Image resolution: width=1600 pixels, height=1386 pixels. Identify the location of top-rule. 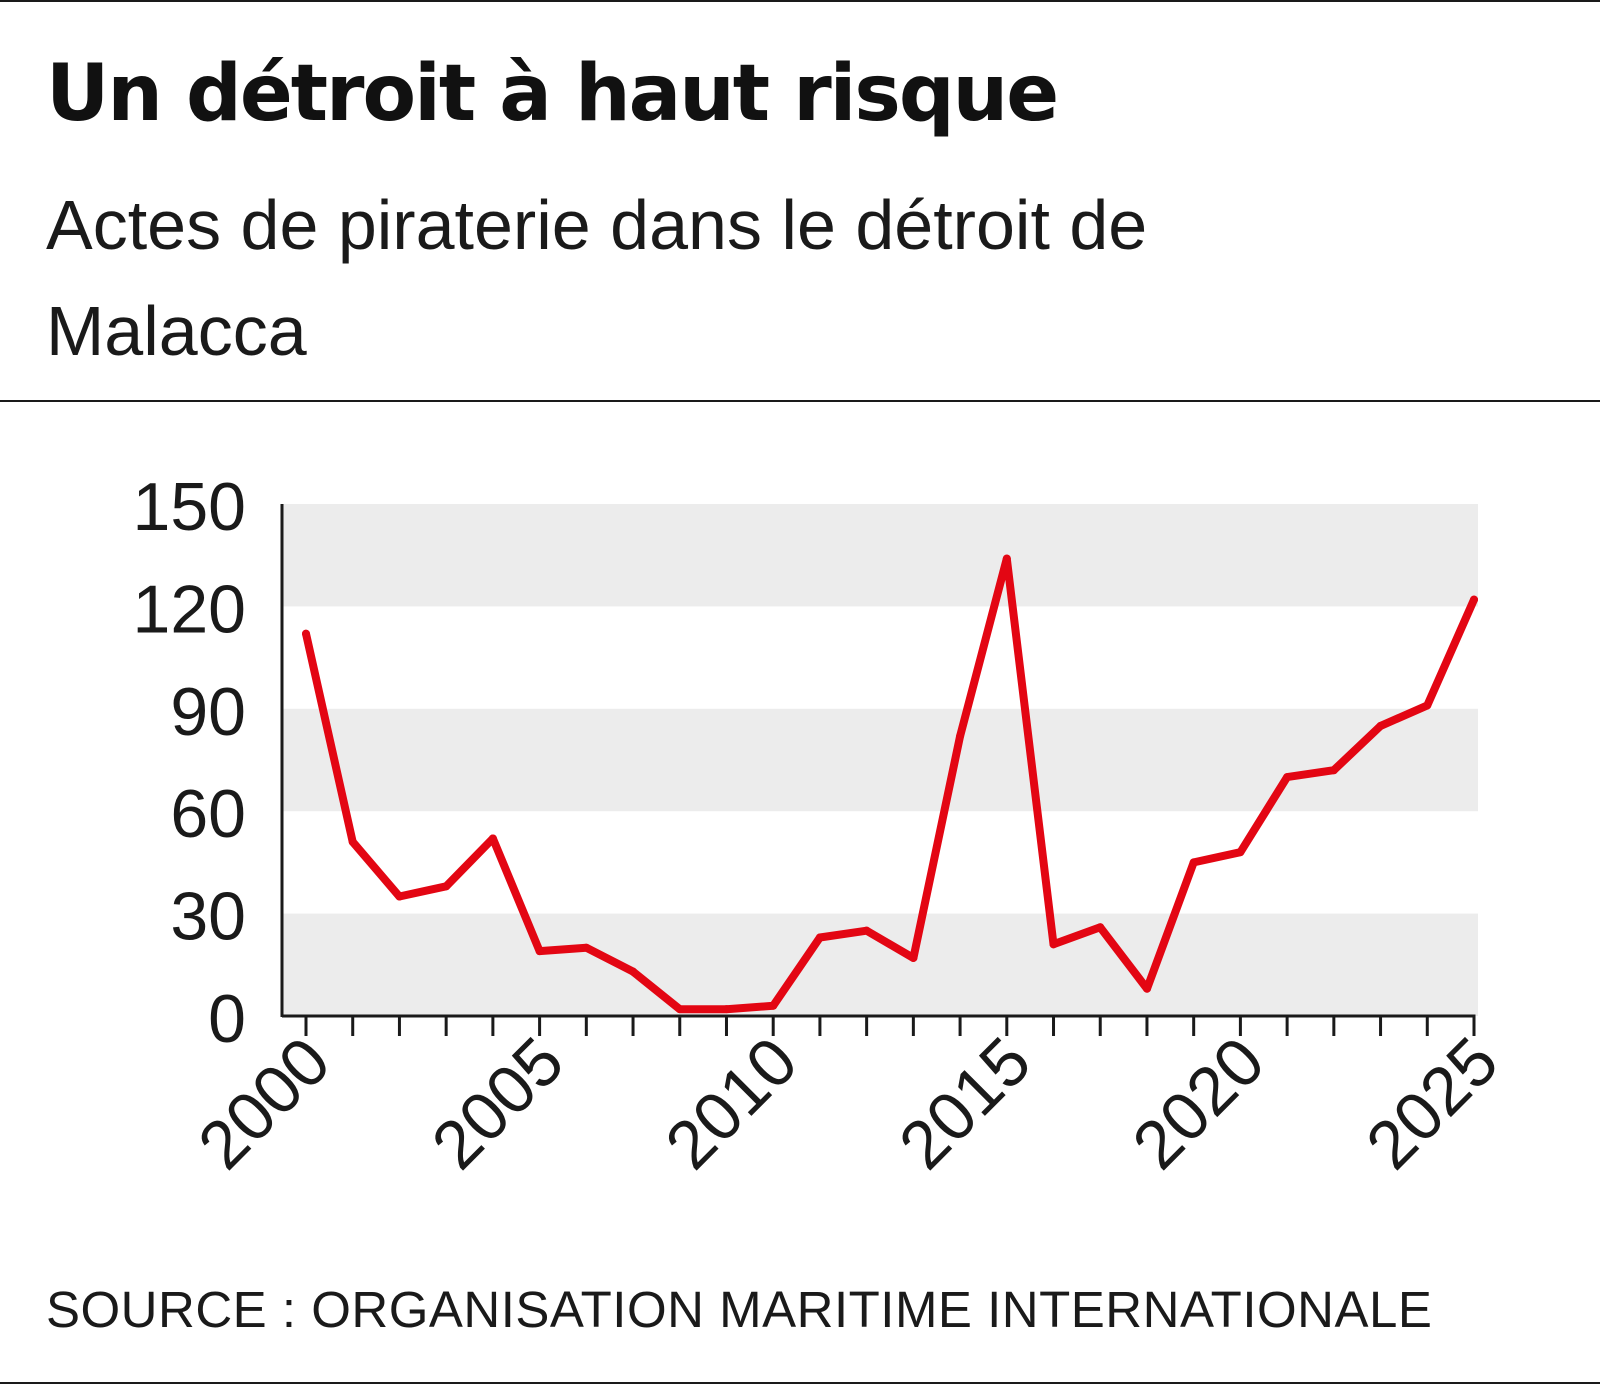
(800, 1).